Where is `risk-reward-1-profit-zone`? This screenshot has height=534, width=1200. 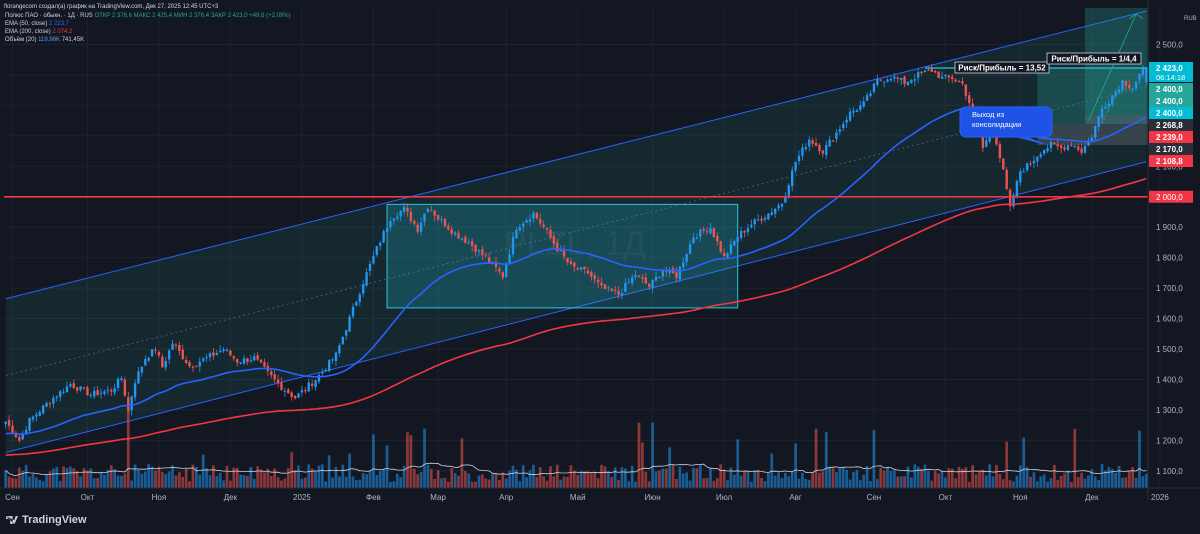 risk-reward-1-profit-zone is located at coordinates (1092, 95).